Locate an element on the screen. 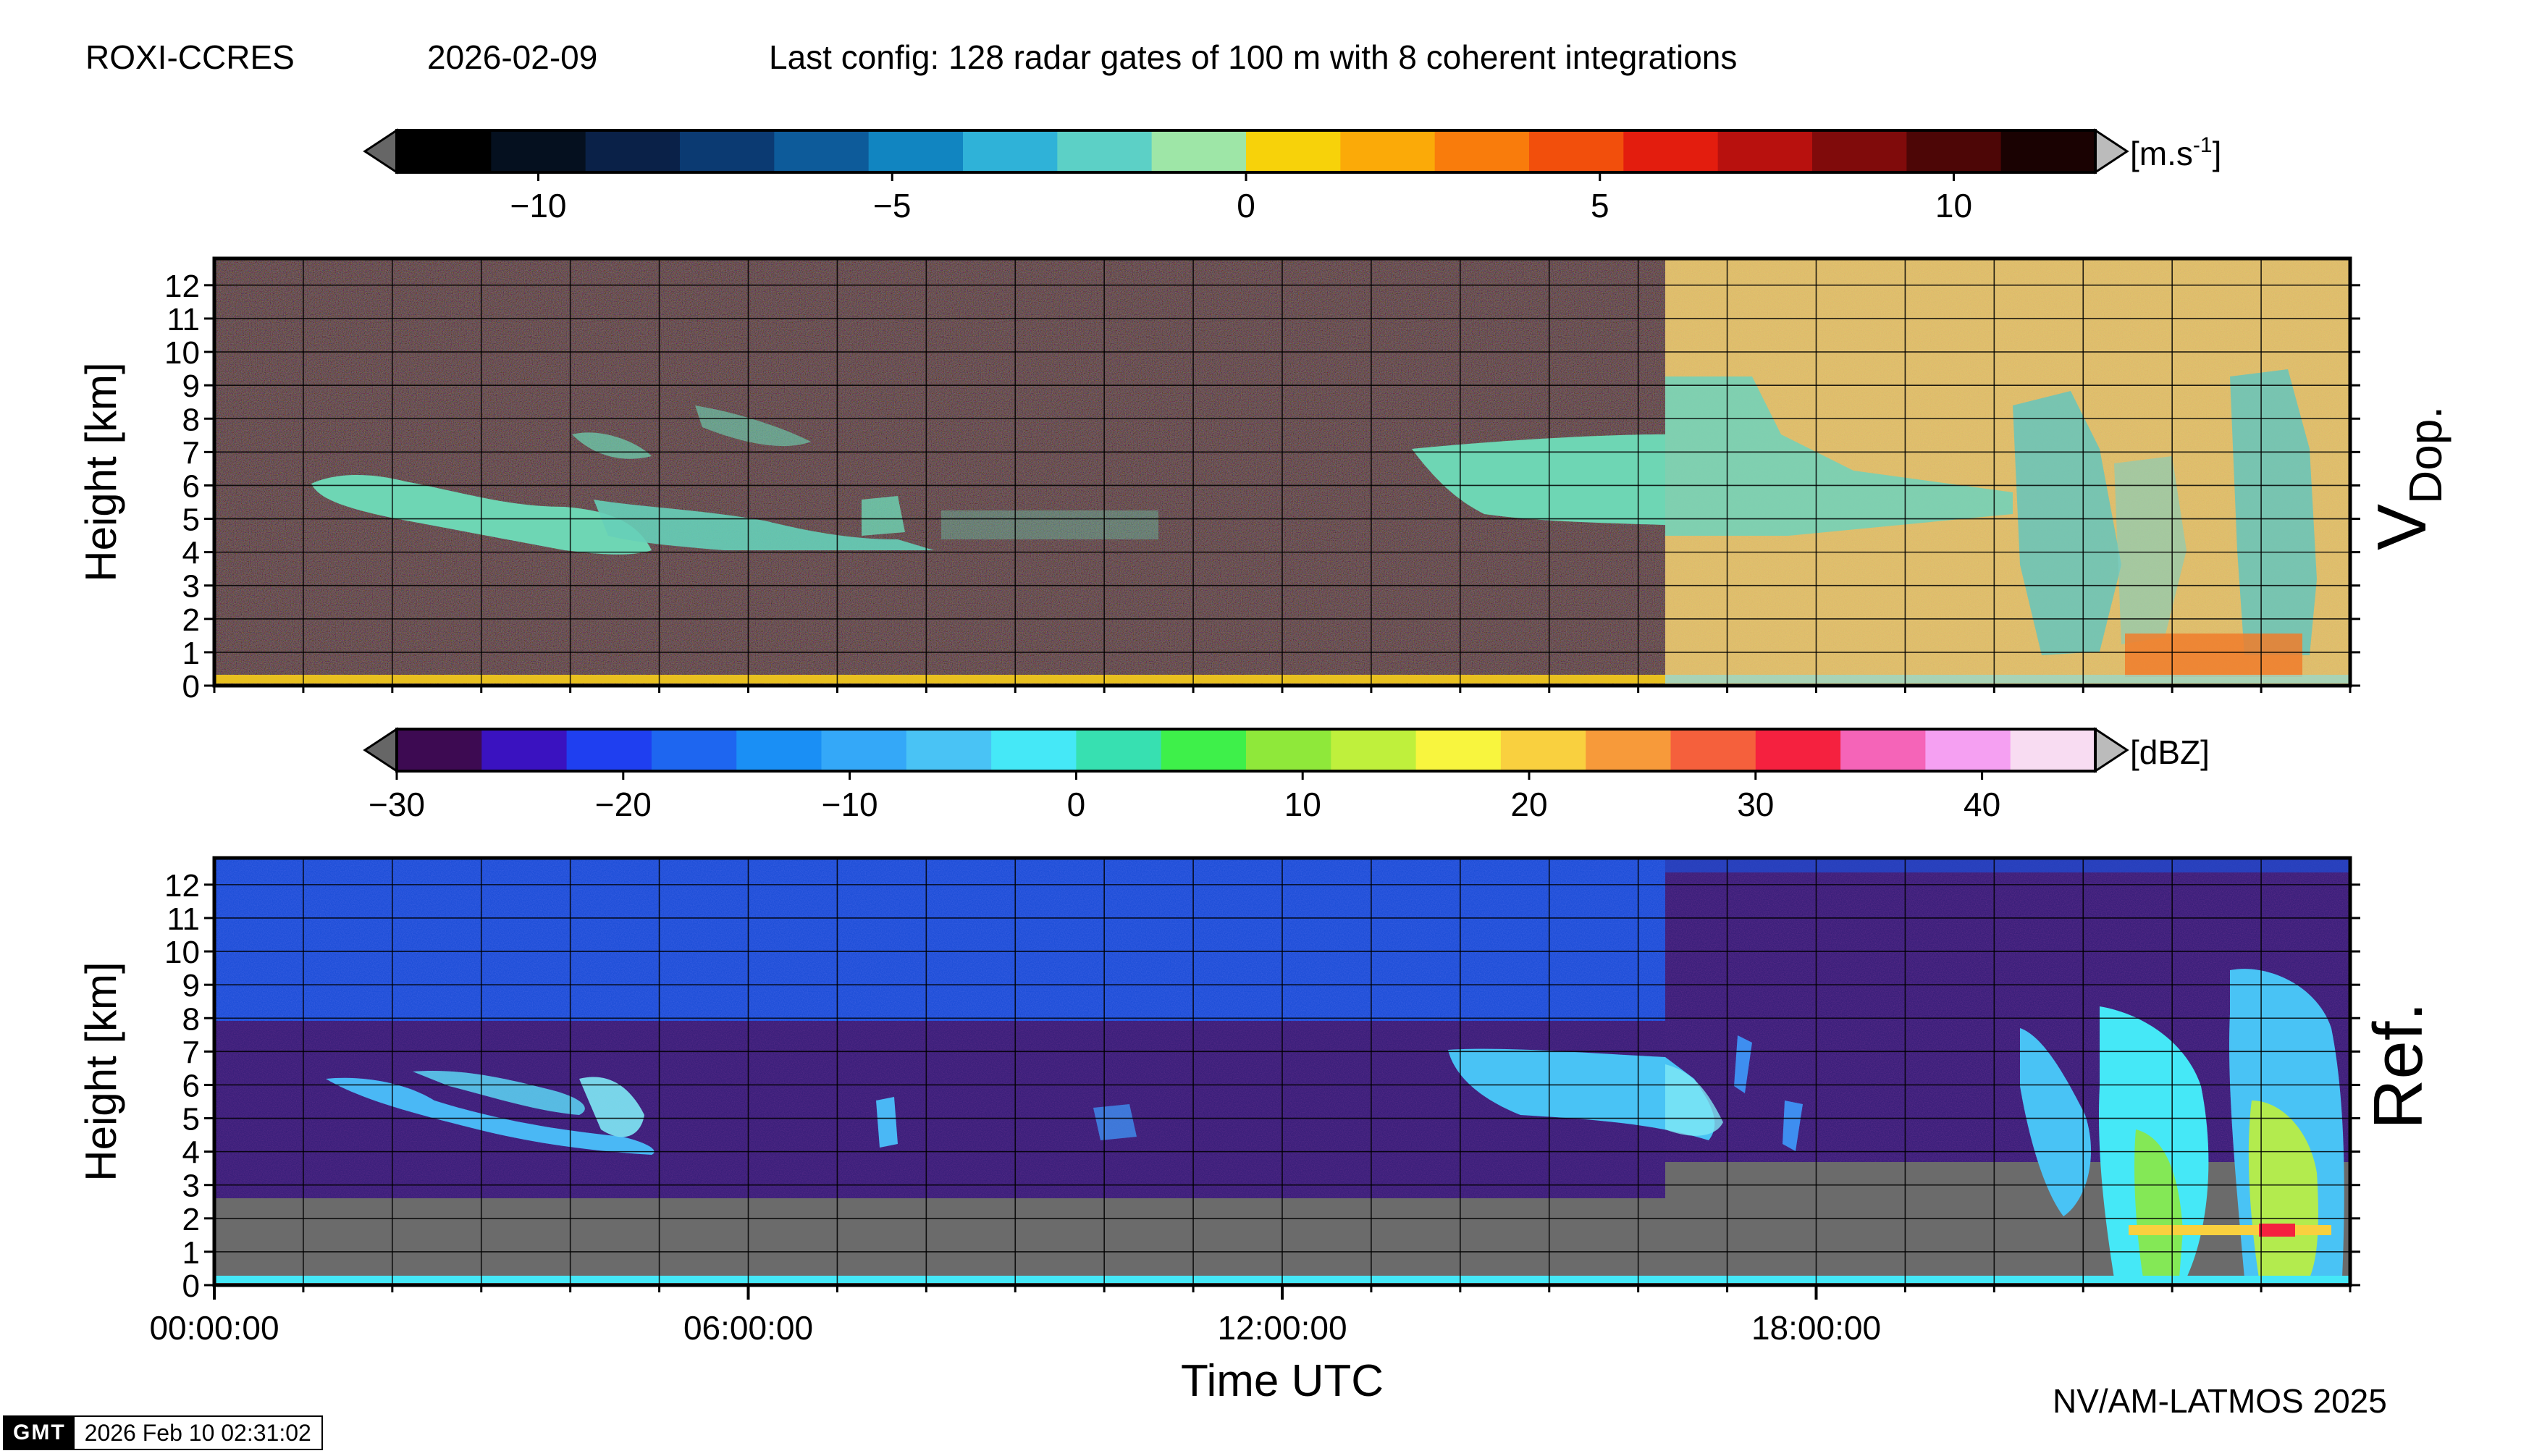  velocity-ytick-label: 4 is located at coordinates (191, 553).